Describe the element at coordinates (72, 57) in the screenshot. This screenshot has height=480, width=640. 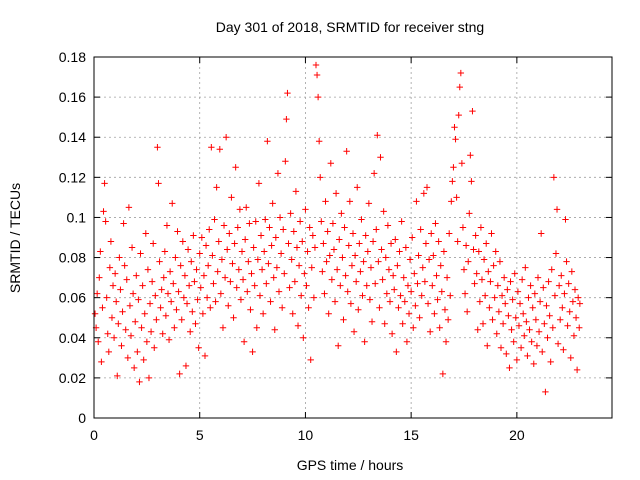
I see `y-tick-label: 0.18` at that location.